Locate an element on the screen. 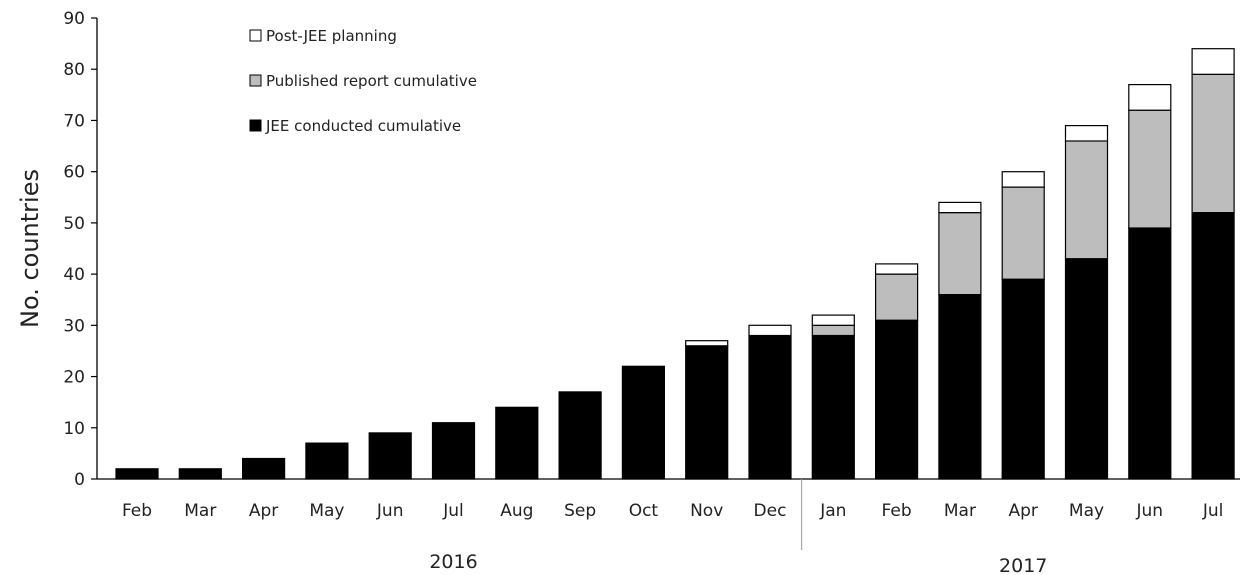 The image size is (1255, 575). legend-label: Published report cumulative is located at coordinates (371, 81).